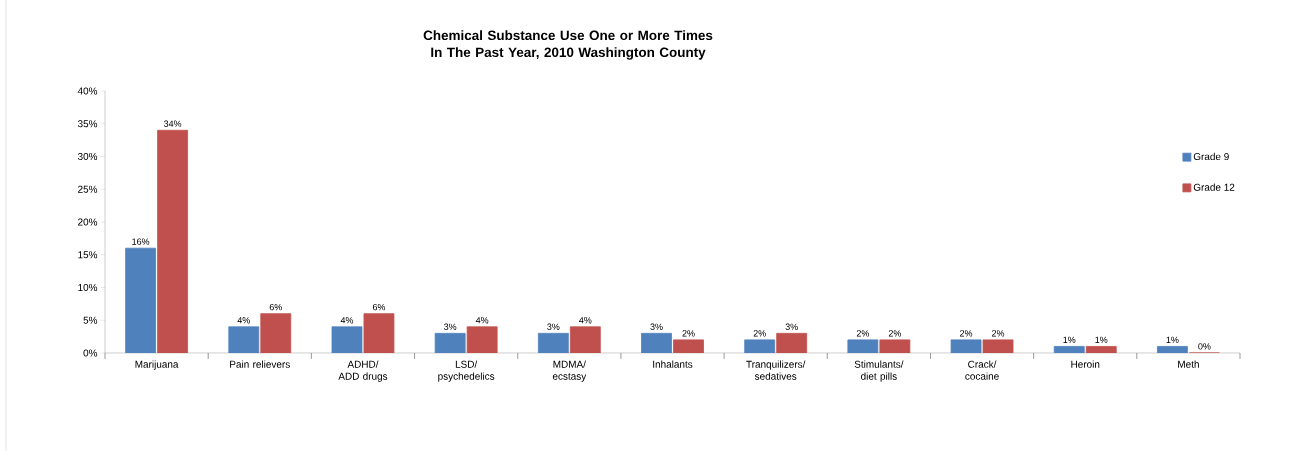 This screenshot has height=451, width=1291. What do you see at coordinates (88, 222) in the screenshot?
I see `y-tick-label: 20%` at bounding box center [88, 222].